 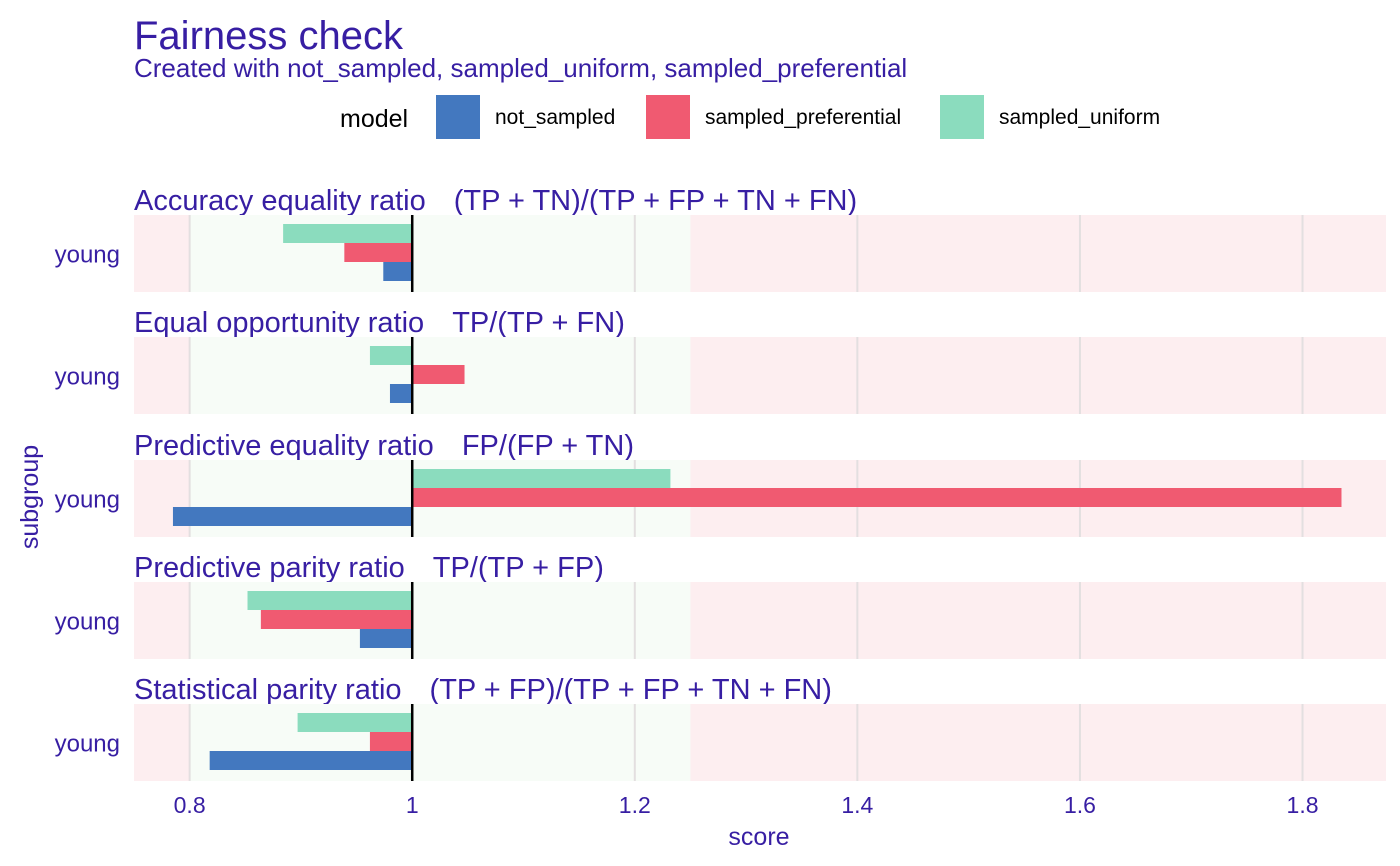 I want to click on bar-predictive-parity-ratio-not-sampled, so click(x=386, y=638).